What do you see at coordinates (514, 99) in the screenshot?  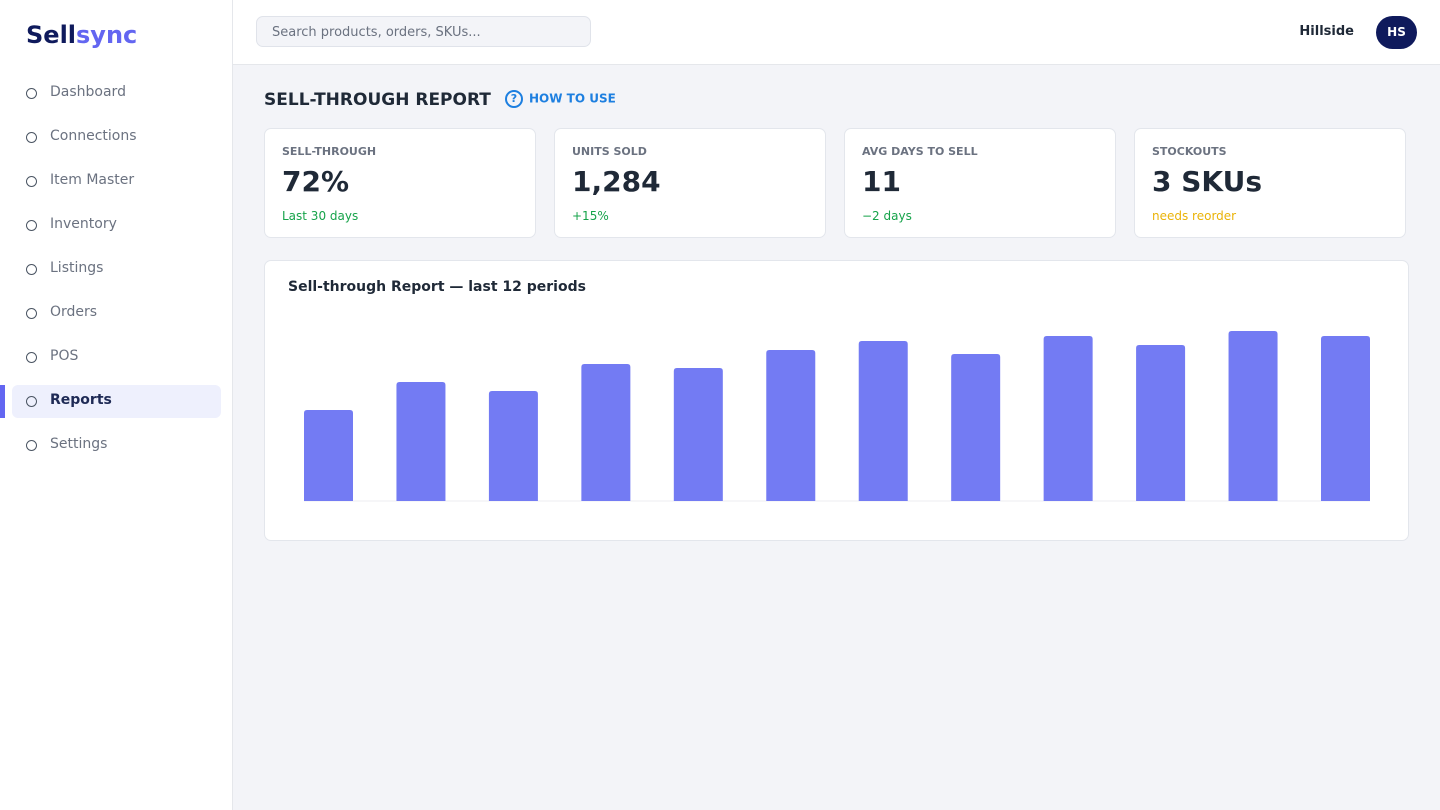 I see `help-icon: ?` at bounding box center [514, 99].